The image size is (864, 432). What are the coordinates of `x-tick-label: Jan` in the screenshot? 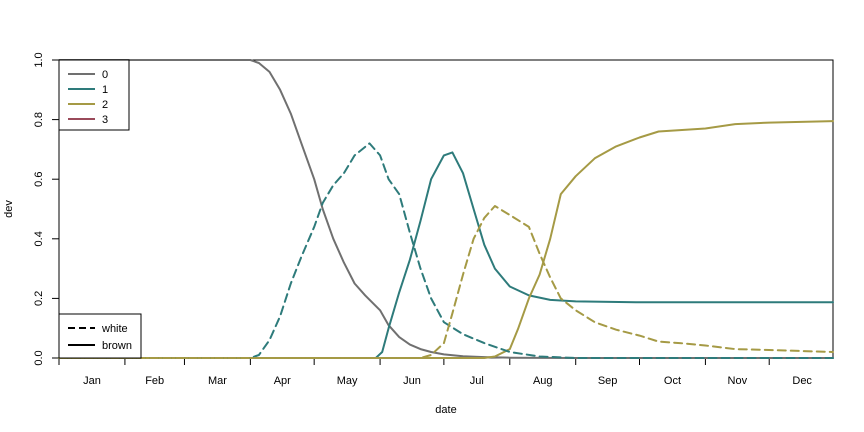 It's located at (92, 381).